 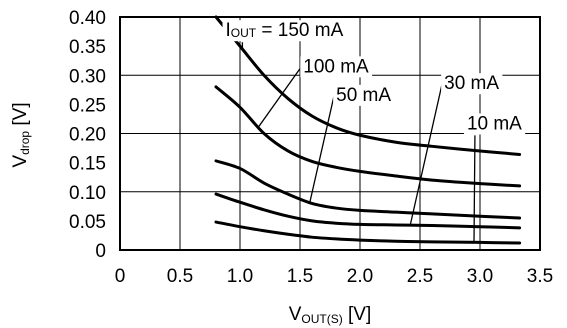 What do you see at coordinates (87, 18) in the screenshot?
I see `y-tick-label: 0.40` at bounding box center [87, 18].